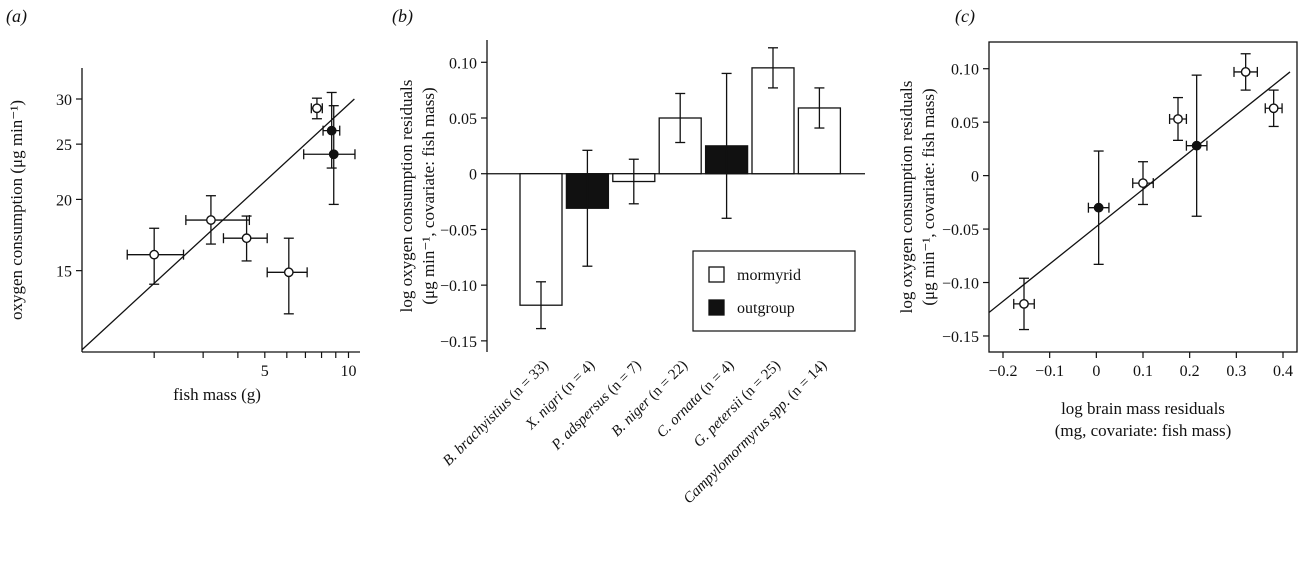  Describe the element at coordinates (1049, 371) in the screenshot. I see `x-tick-label: −0.1` at that location.